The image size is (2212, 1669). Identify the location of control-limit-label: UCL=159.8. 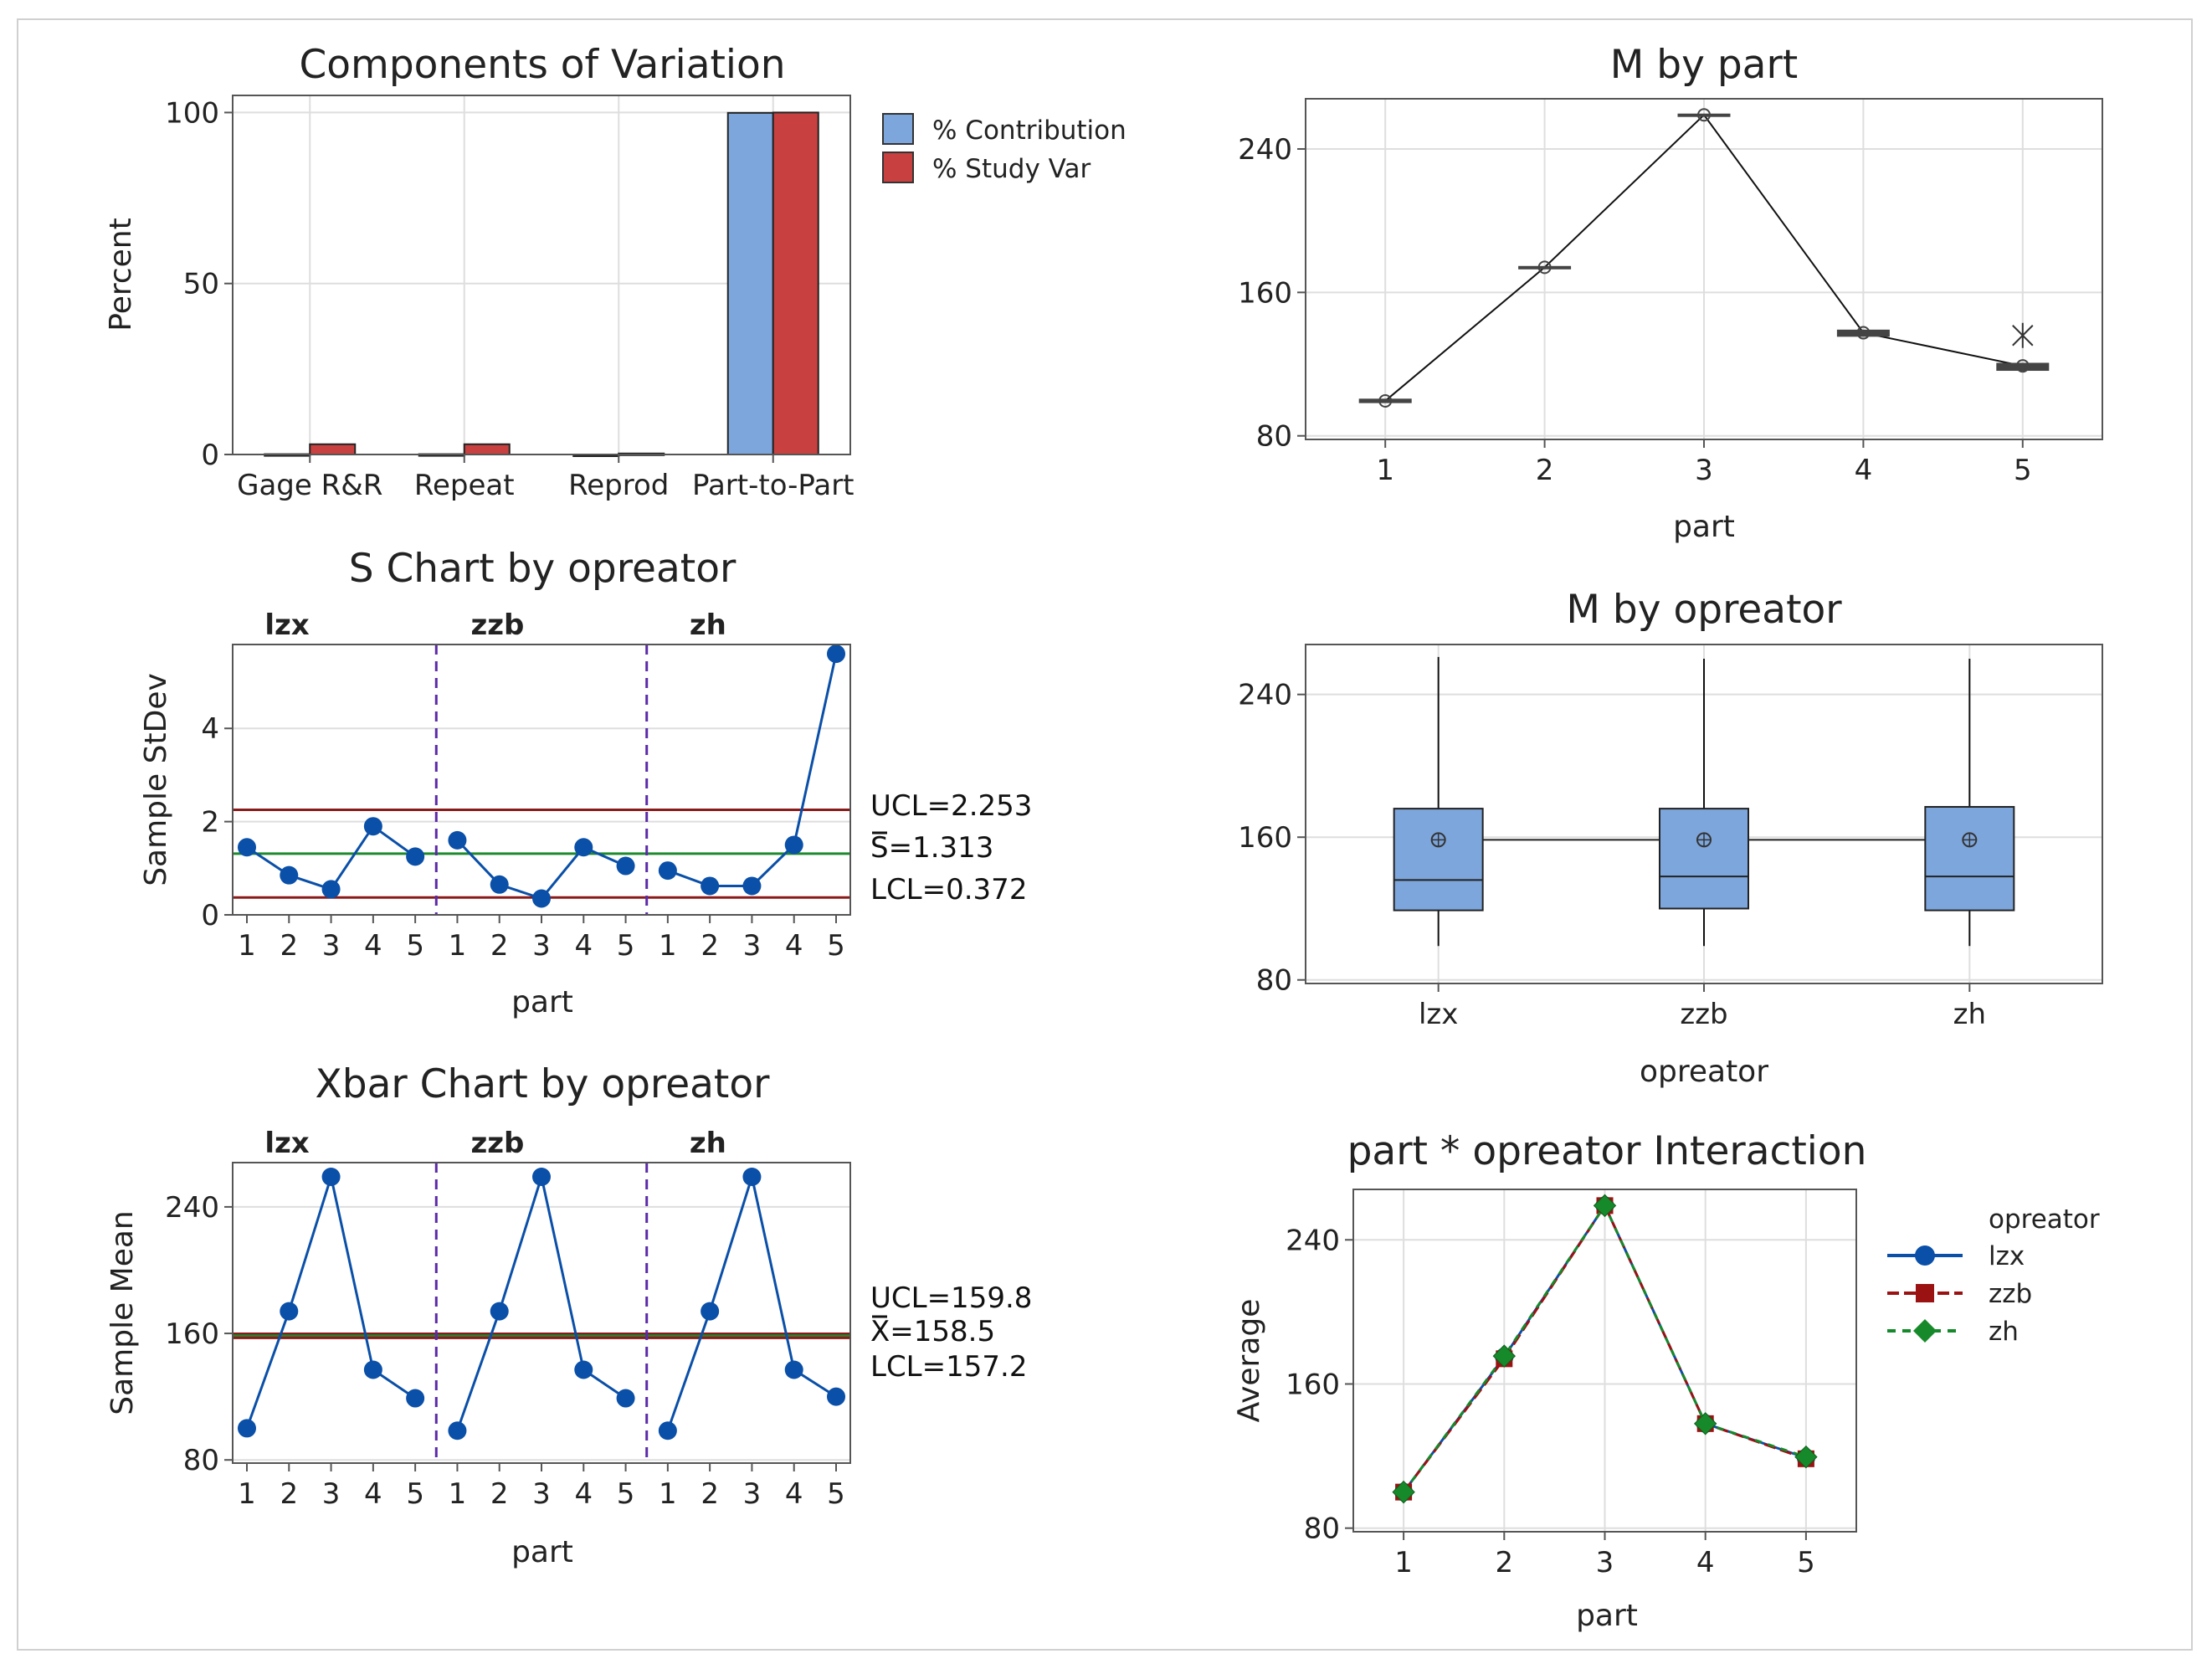
(951, 1298).